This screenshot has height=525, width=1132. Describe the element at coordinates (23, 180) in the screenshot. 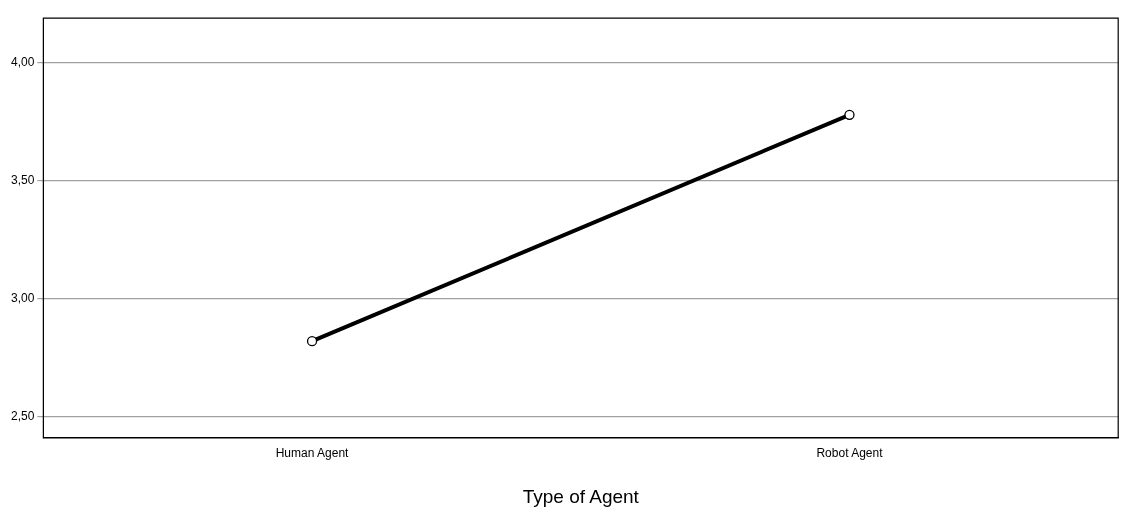

I see `y-tick-label: 3,50` at that location.